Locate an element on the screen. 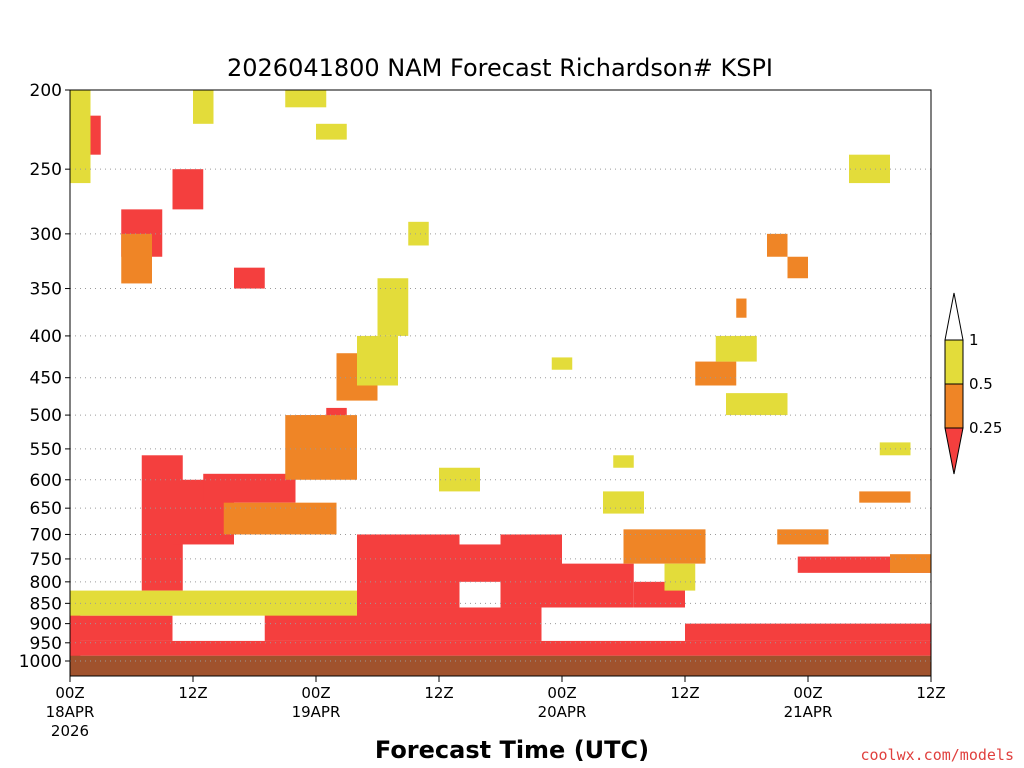 This screenshot has width=1024, height=768. x-axis-label: Forecast Time (UTC) is located at coordinates (512, 750).